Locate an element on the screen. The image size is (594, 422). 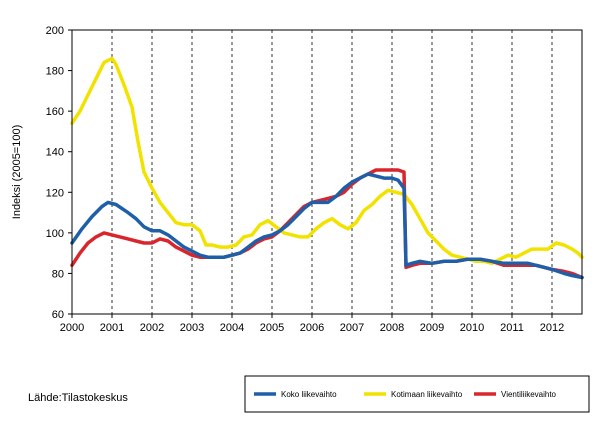
x-tick-label-2005: 2005 is located at coordinates (272, 328).